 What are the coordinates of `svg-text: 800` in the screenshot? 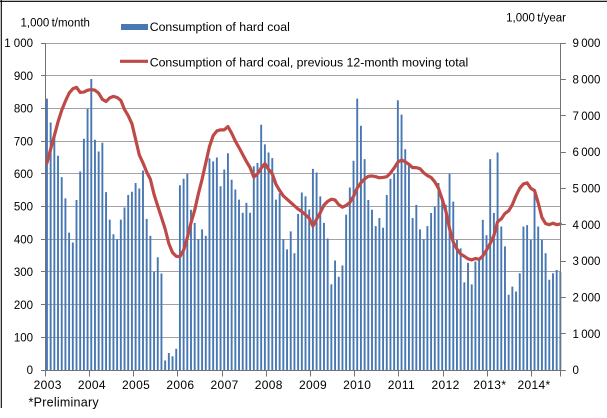 It's located at (23, 110).